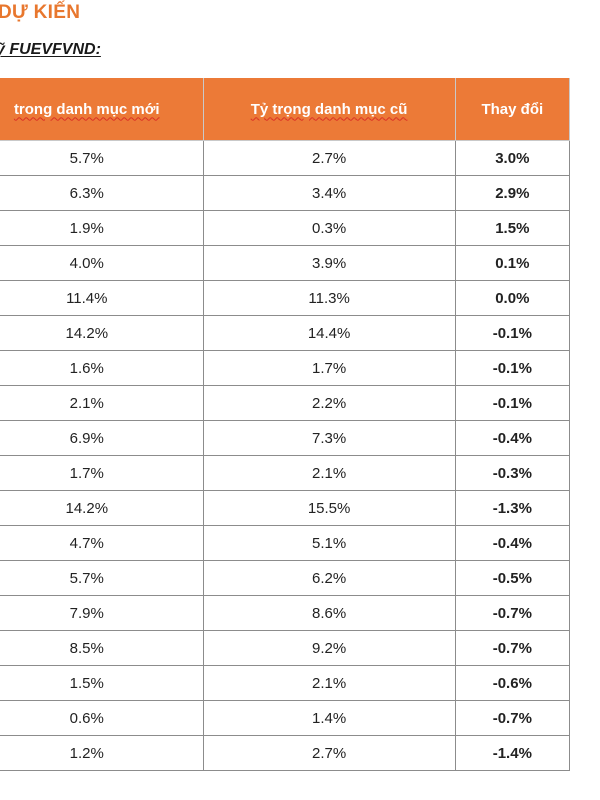 The image size is (600, 800). I want to click on table-row: 1.6% 1.7% -0.1%, so click(285, 368).